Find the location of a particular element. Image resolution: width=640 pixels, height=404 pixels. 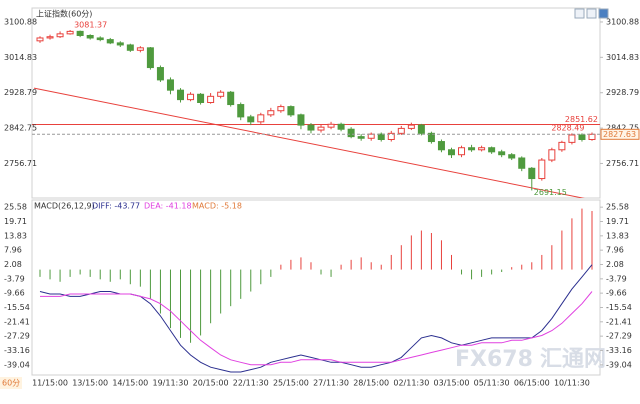

y-tick-label-right: 2928.79 is located at coordinates (622, 92).